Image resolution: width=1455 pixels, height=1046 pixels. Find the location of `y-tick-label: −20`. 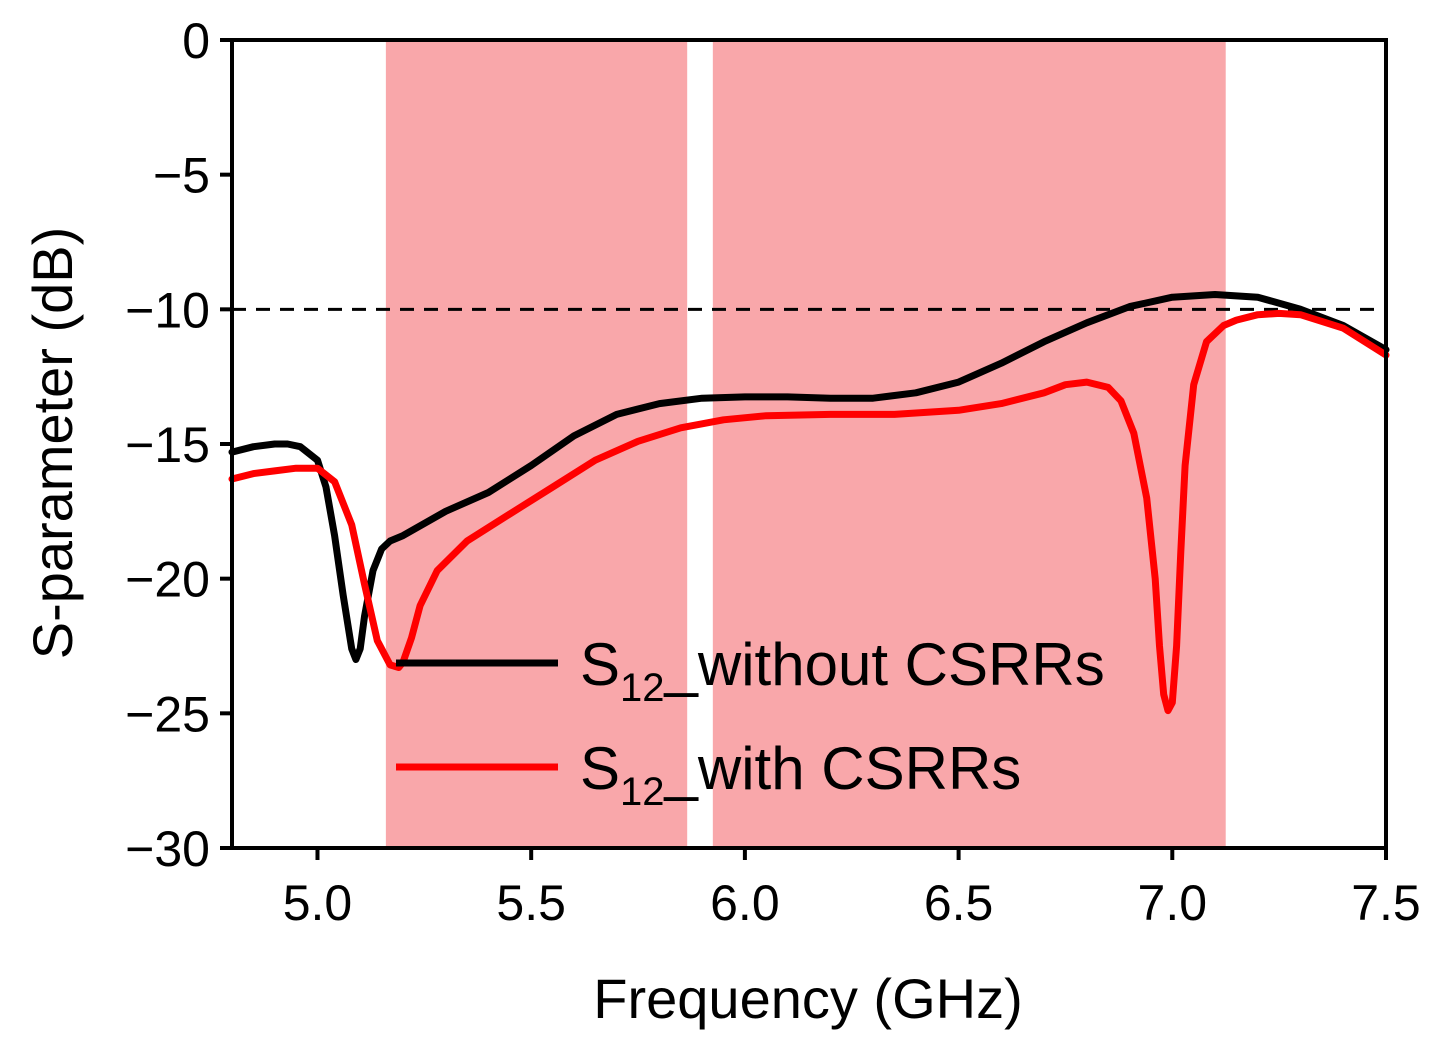

y-tick-label: −20 is located at coordinates (167, 580).